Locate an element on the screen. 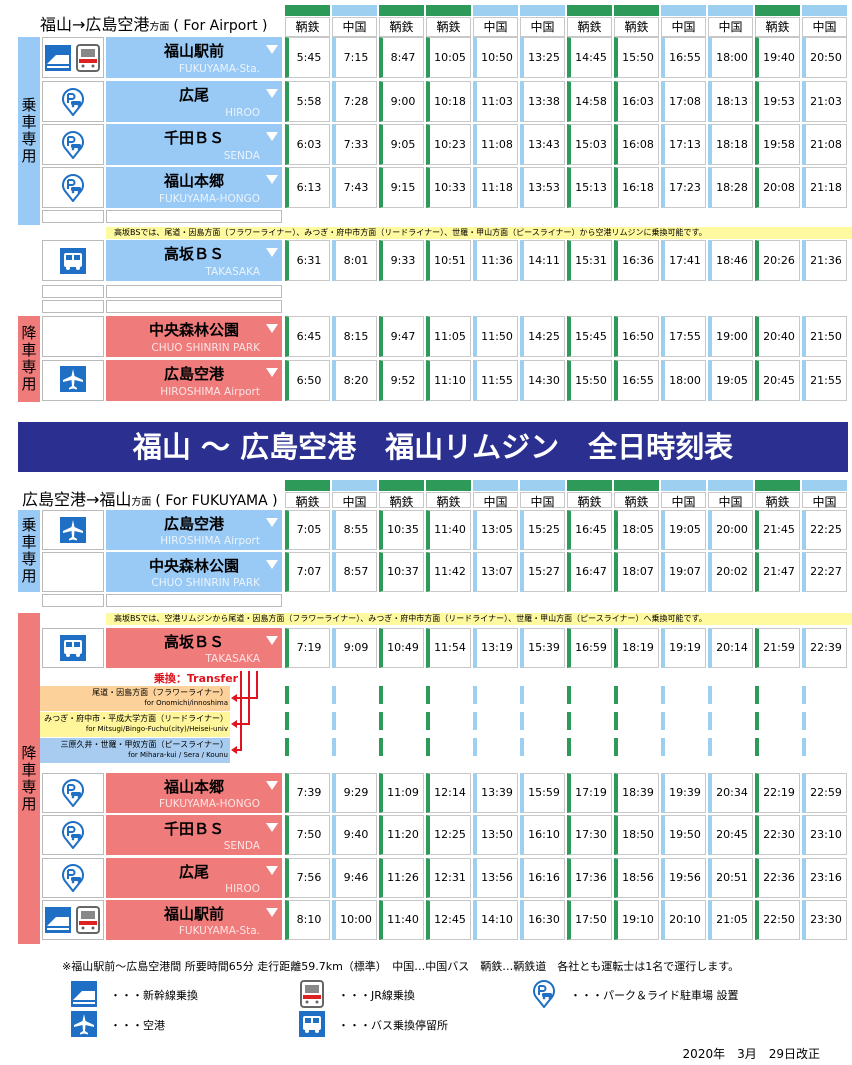 This screenshot has width=852, height=1065. transfer-heading: 乗換：Transfer is located at coordinates (196, 678).